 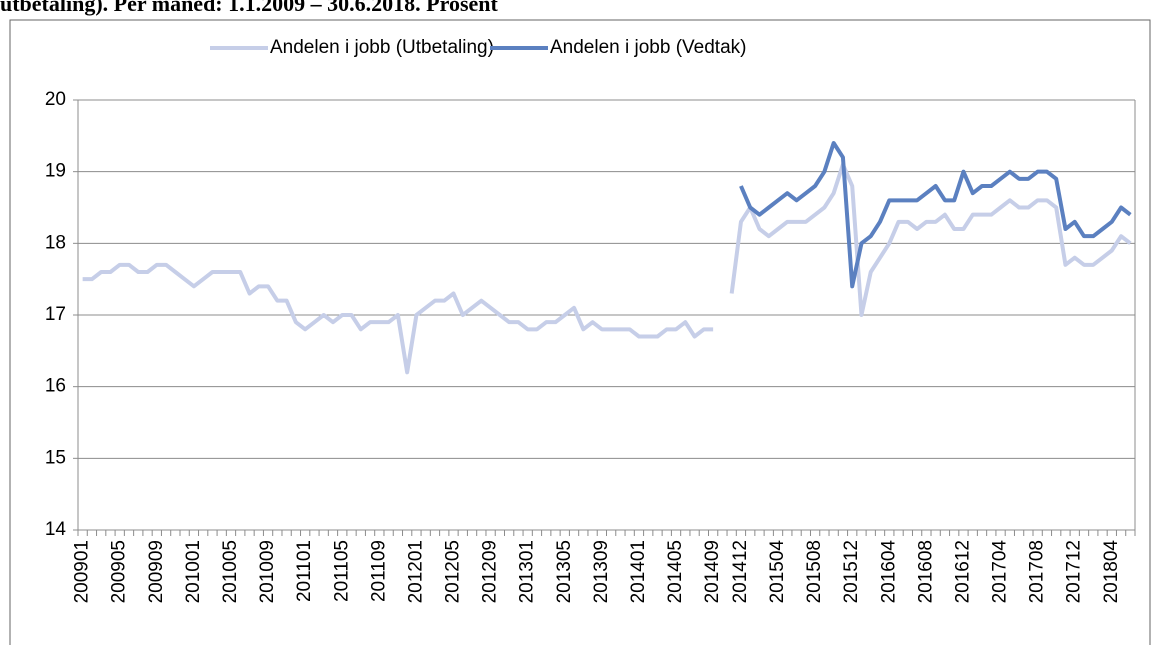 I want to click on x-tick-label: 201005, so click(x=230, y=571).